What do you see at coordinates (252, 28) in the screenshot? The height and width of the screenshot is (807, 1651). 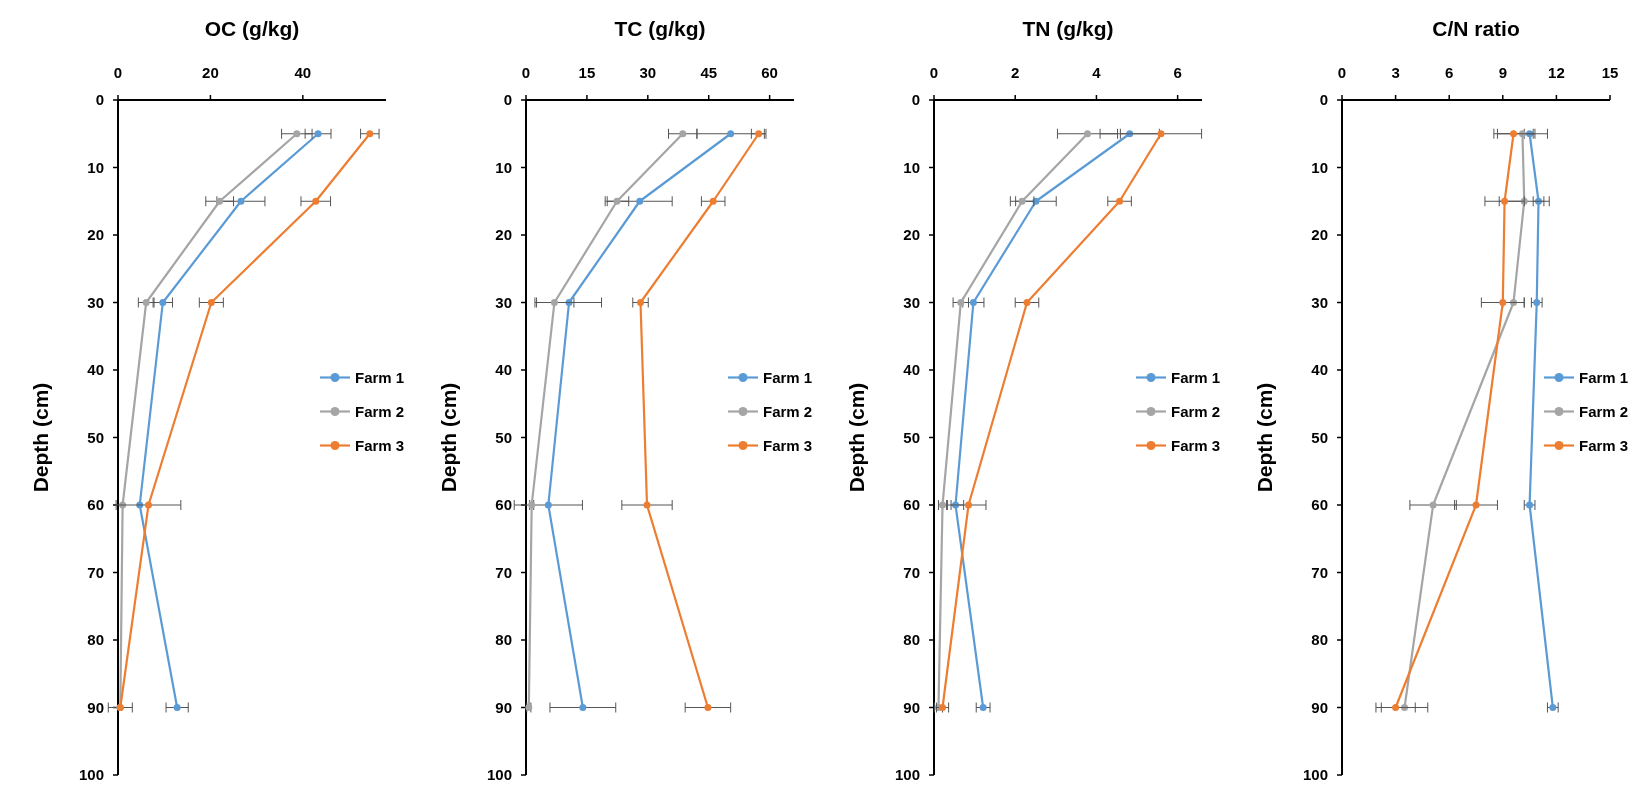 I see `chart-title: OC (g/kg)` at bounding box center [252, 28].